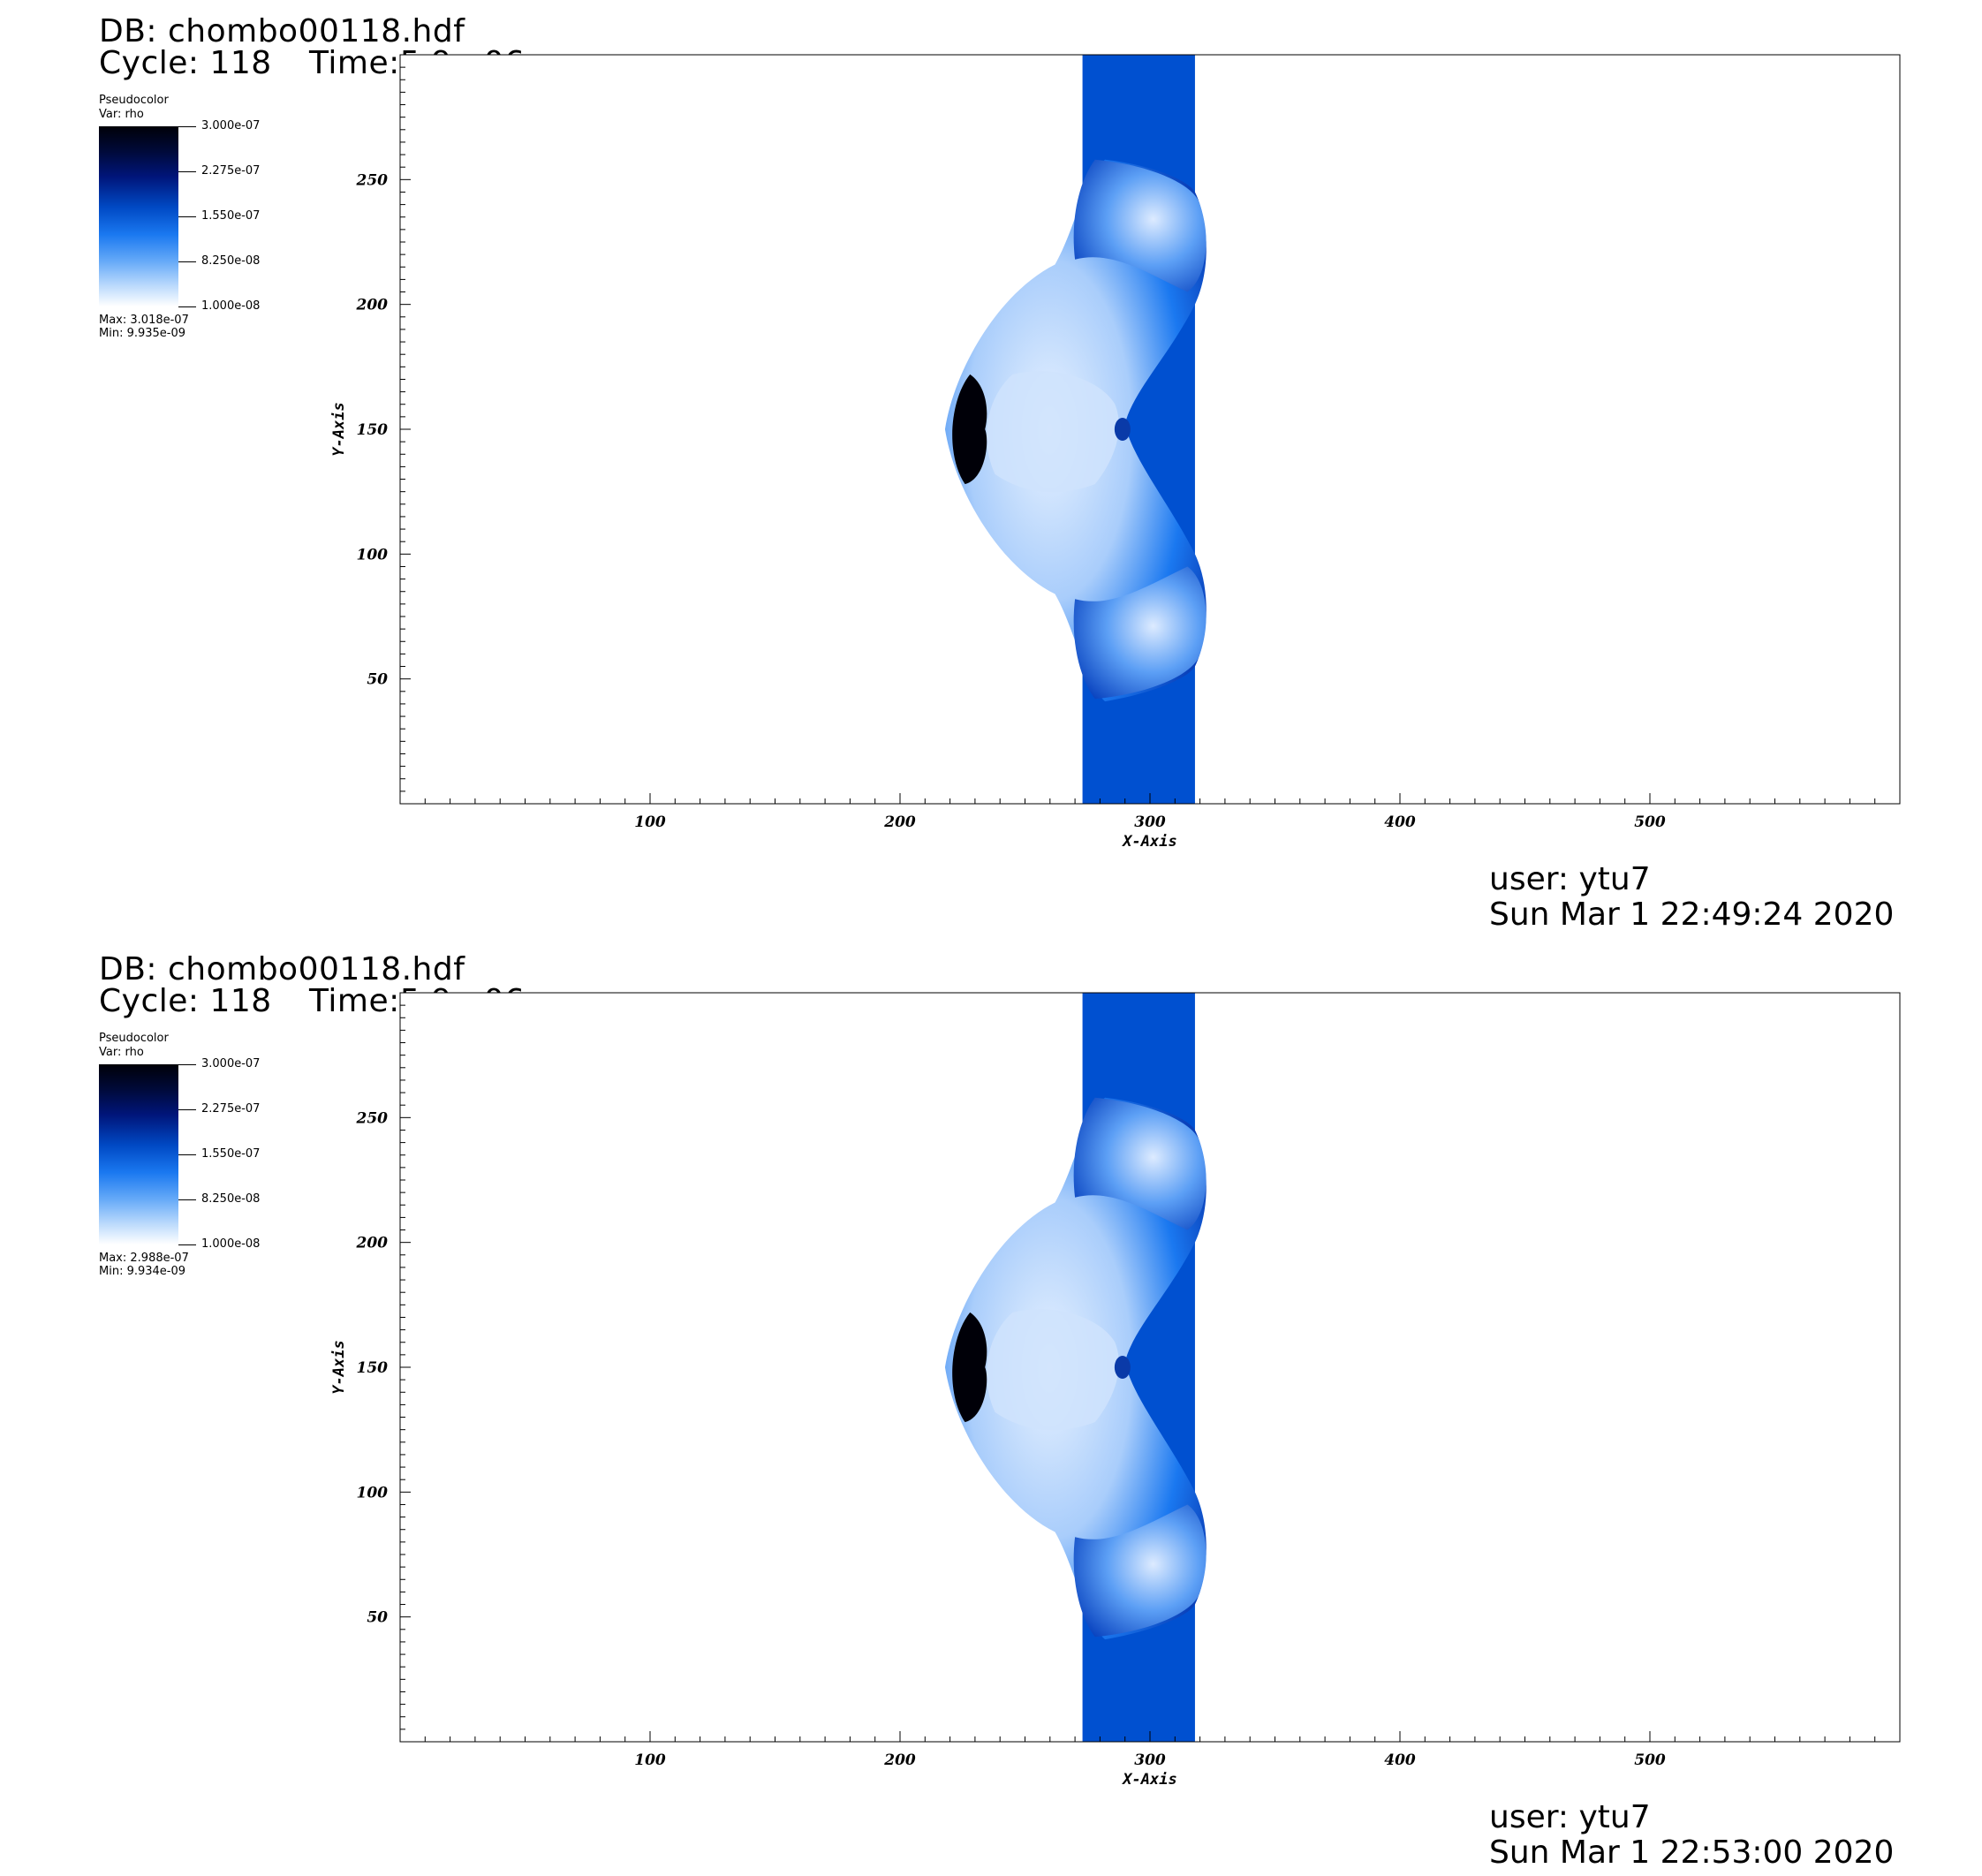  What do you see at coordinates (1692, 1852) in the screenshot?
I see `date-label: Sun Mar 1 22:53:00 2020` at bounding box center [1692, 1852].